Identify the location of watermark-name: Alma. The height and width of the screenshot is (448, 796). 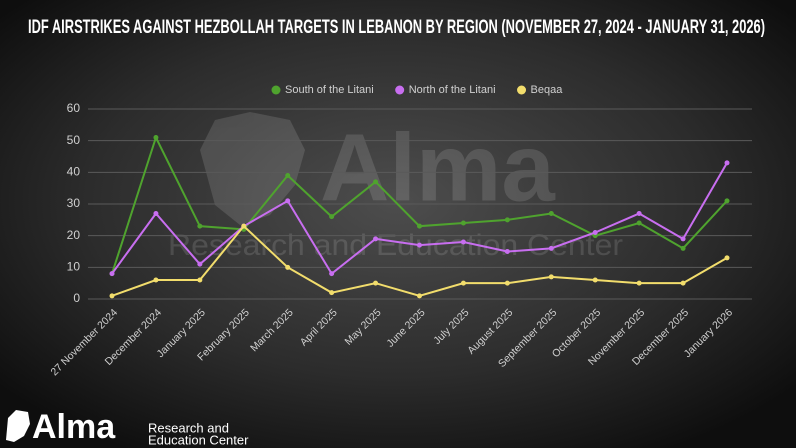
(437, 167).